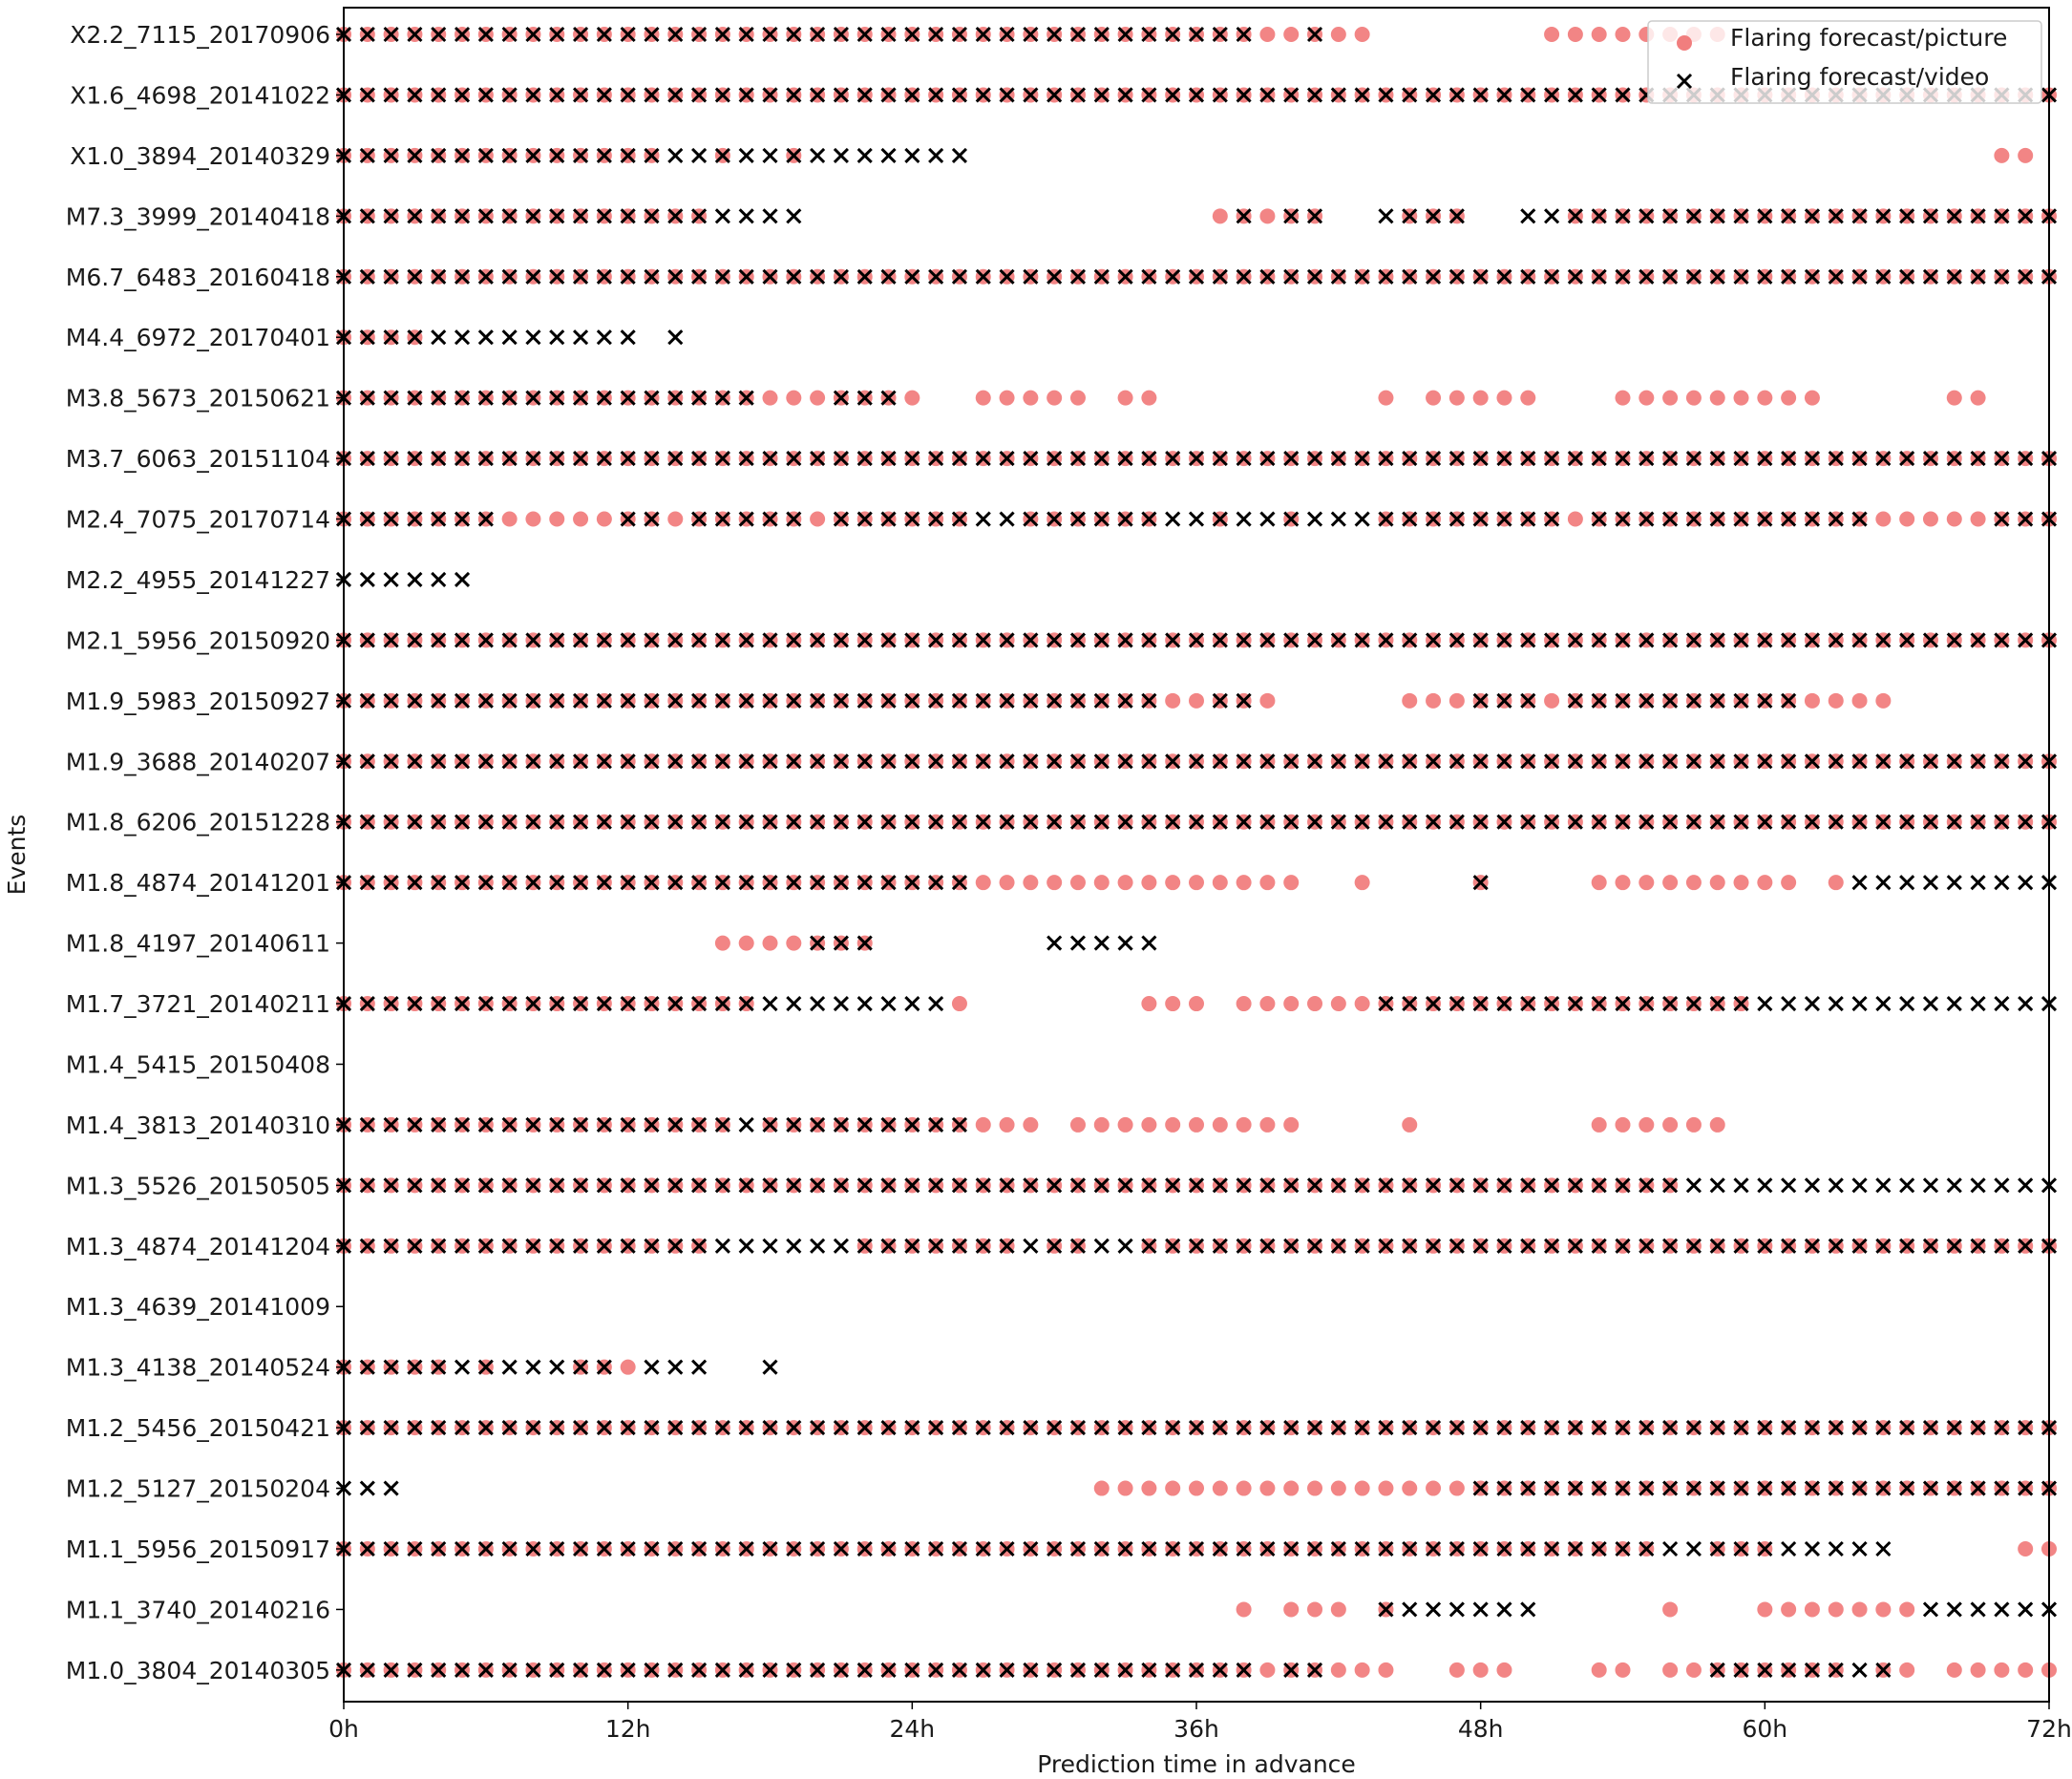 The height and width of the screenshot is (1779, 2072). What do you see at coordinates (403, 580) in the screenshot?
I see `event-row` at bounding box center [403, 580].